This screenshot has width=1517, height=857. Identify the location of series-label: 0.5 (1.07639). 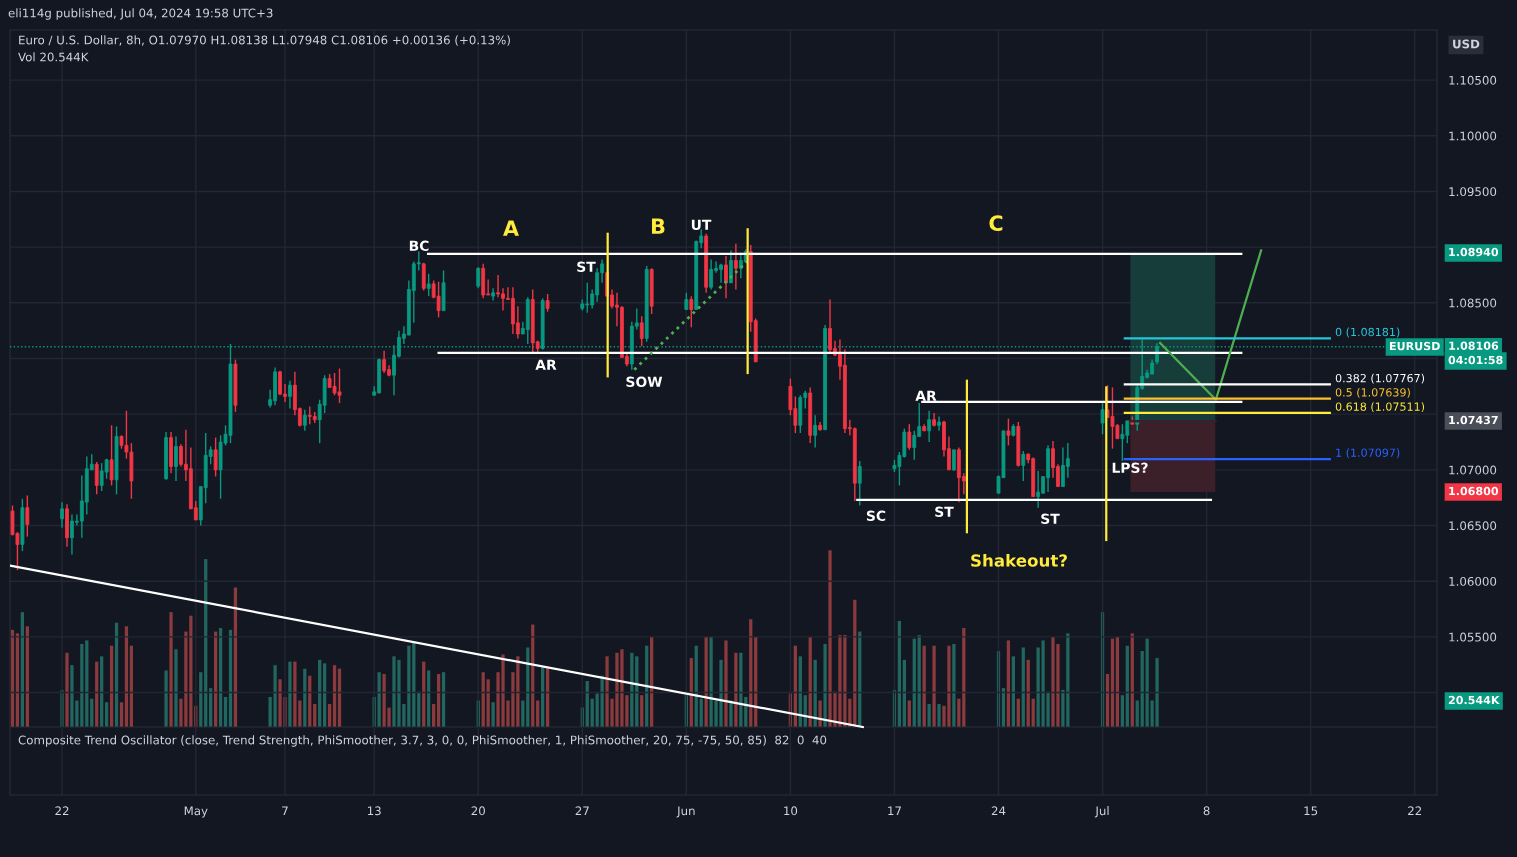
(1372, 392).